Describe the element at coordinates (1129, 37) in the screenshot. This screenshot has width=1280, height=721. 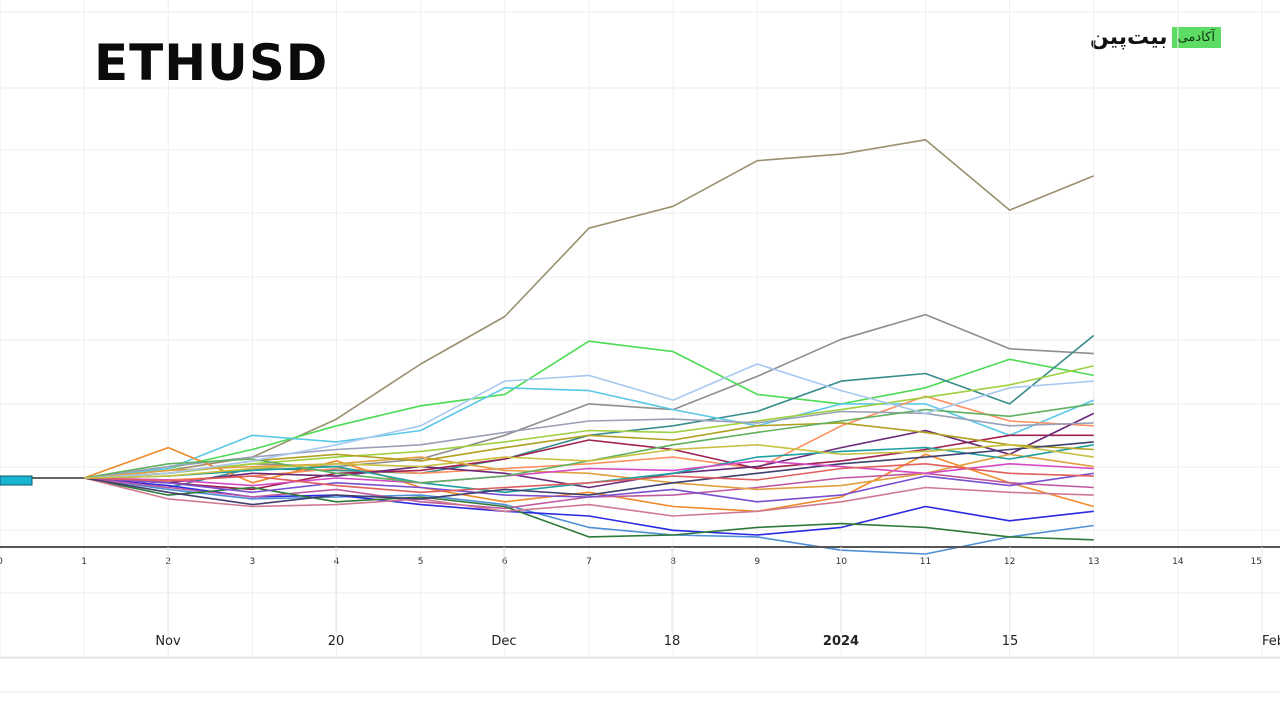
I see `logo-wordmark: بیت‌پین` at that location.